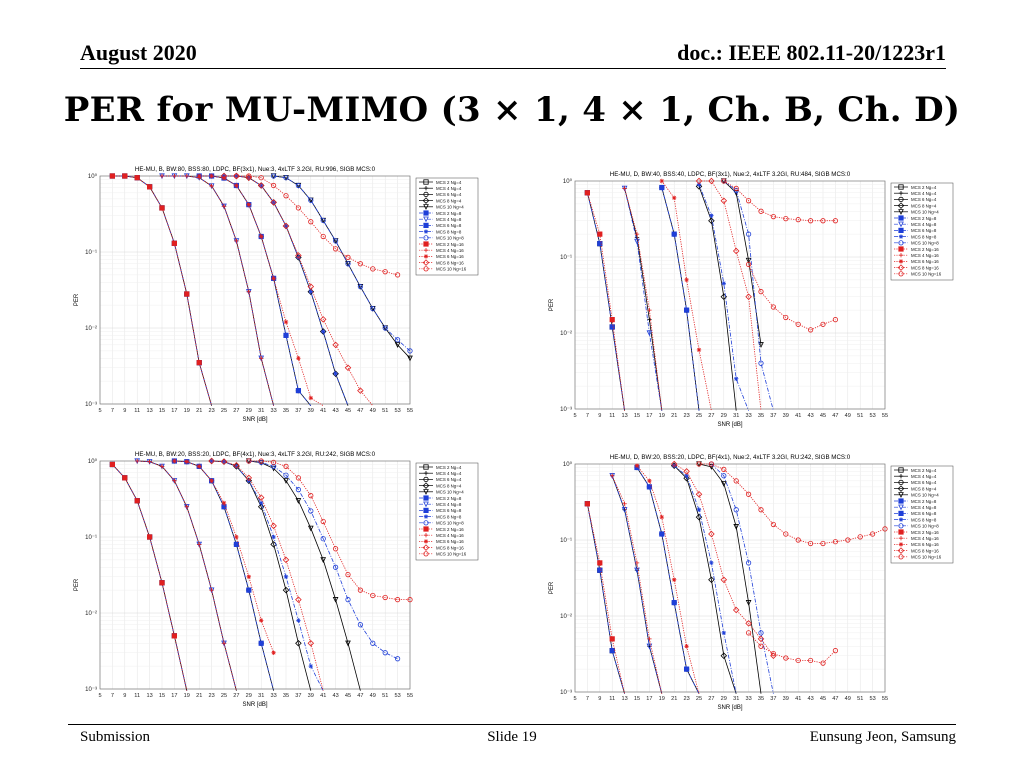 The height and width of the screenshot is (768, 1024). Describe the element at coordinates (162, 411) in the screenshot. I see `x-tick-label: 15` at that location.